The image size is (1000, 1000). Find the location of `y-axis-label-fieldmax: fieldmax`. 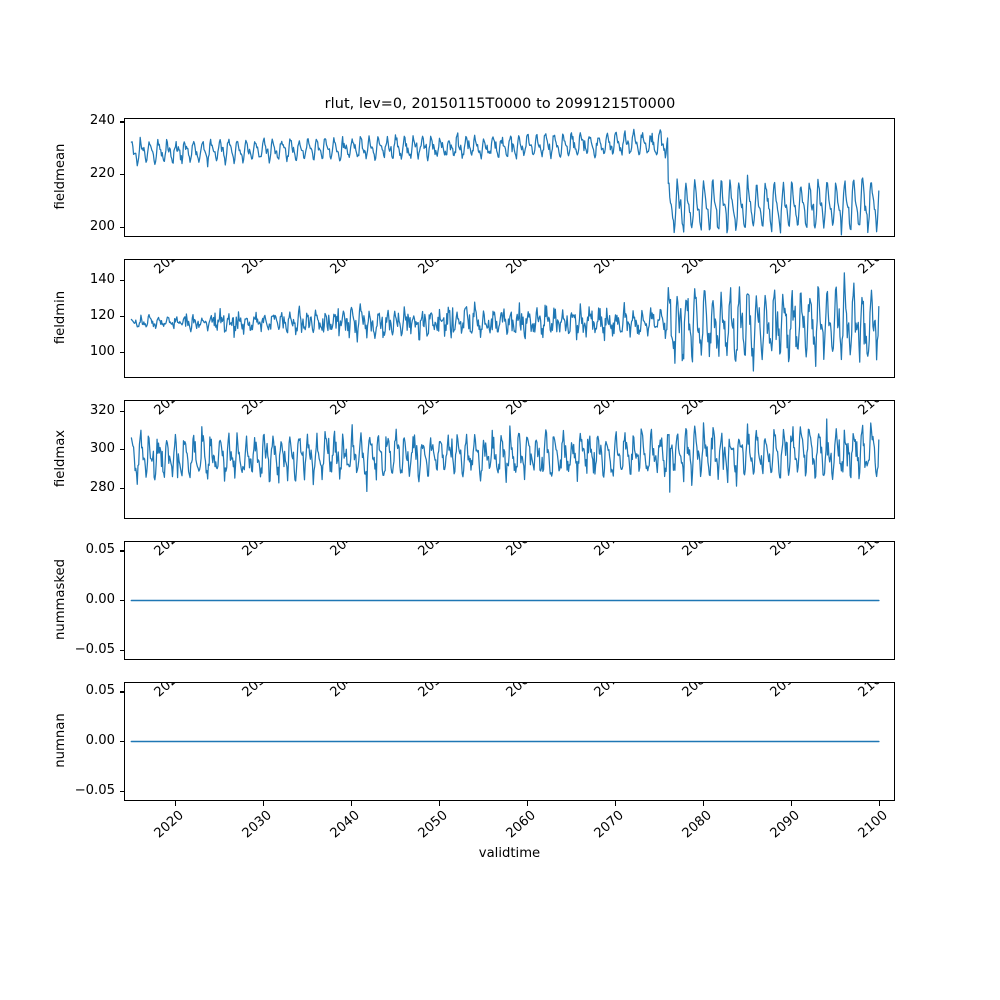

y-axis-label-fieldmax: fieldmax is located at coordinates (60, 458).